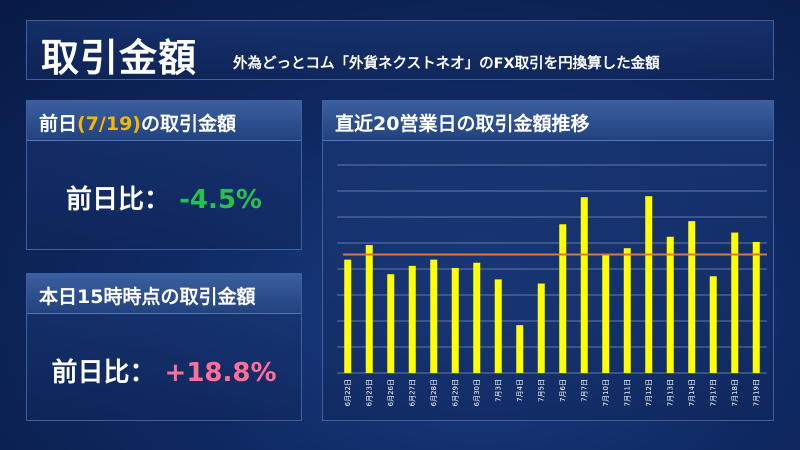 The image size is (800, 450). I want to click on bar-7月12日, so click(649, 284).